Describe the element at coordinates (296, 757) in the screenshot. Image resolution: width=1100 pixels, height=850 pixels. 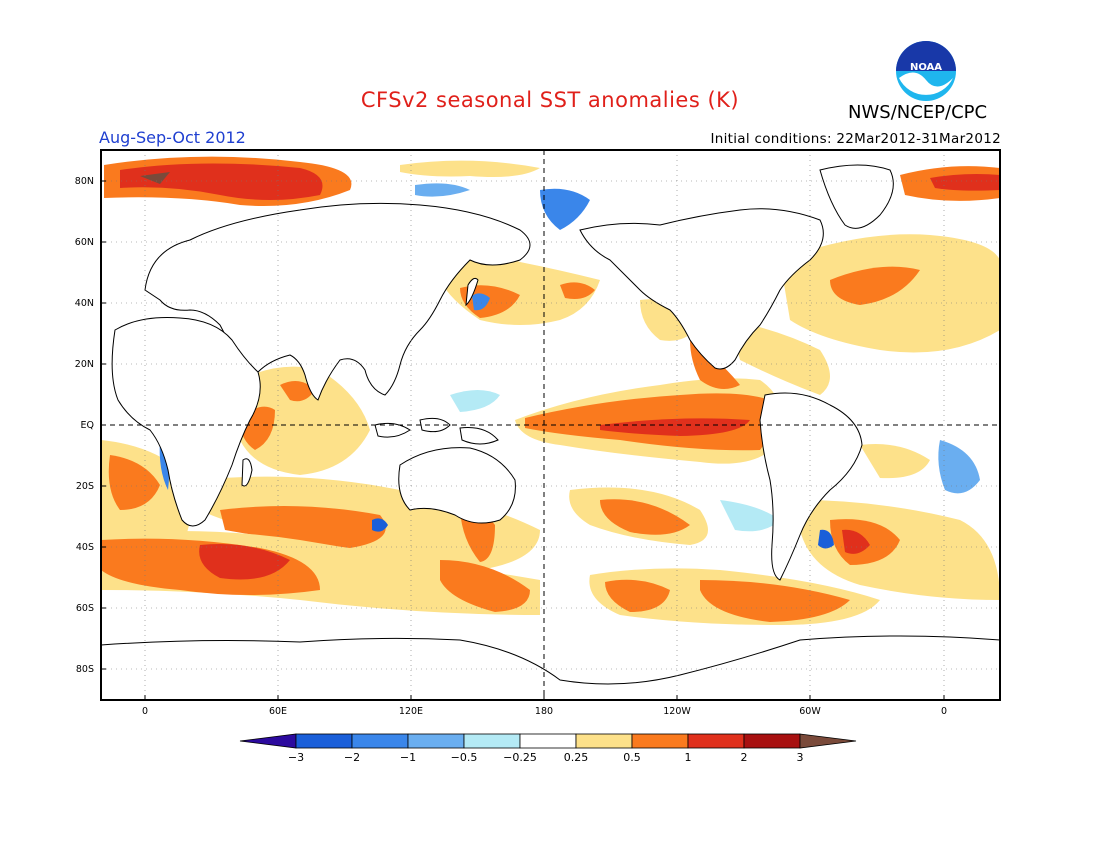
I see `colorbar-tick-label: −3` at that location.